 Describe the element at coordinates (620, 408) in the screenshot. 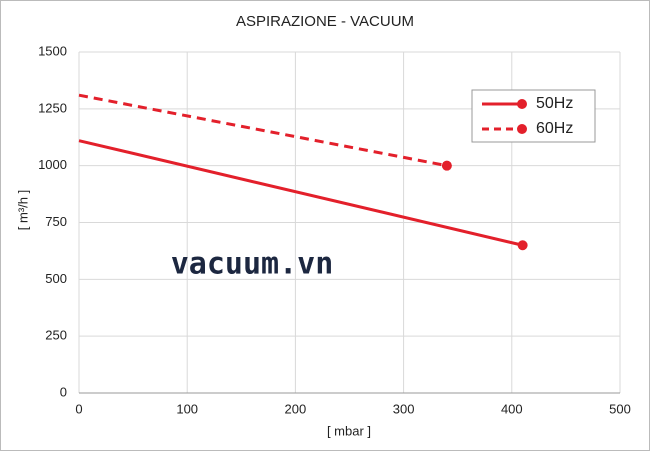

I see `x-tick-label: 500` at that location.